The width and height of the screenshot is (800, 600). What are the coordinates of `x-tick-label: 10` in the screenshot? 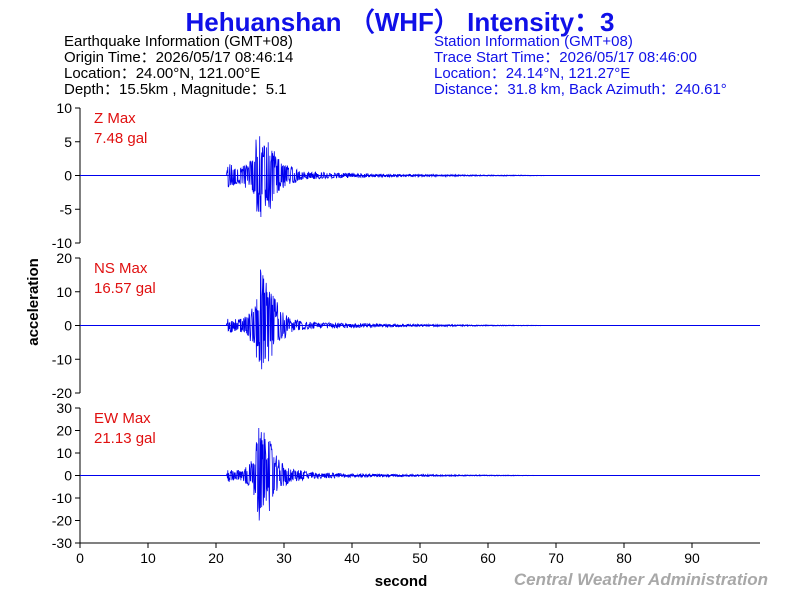 It's located at (148, 558).